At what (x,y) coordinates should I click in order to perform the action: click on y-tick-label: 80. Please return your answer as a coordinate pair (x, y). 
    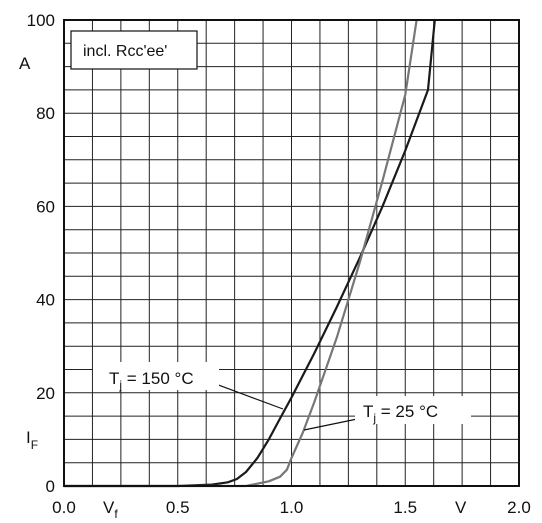
    Looking at the image, I should click on (45, 113).